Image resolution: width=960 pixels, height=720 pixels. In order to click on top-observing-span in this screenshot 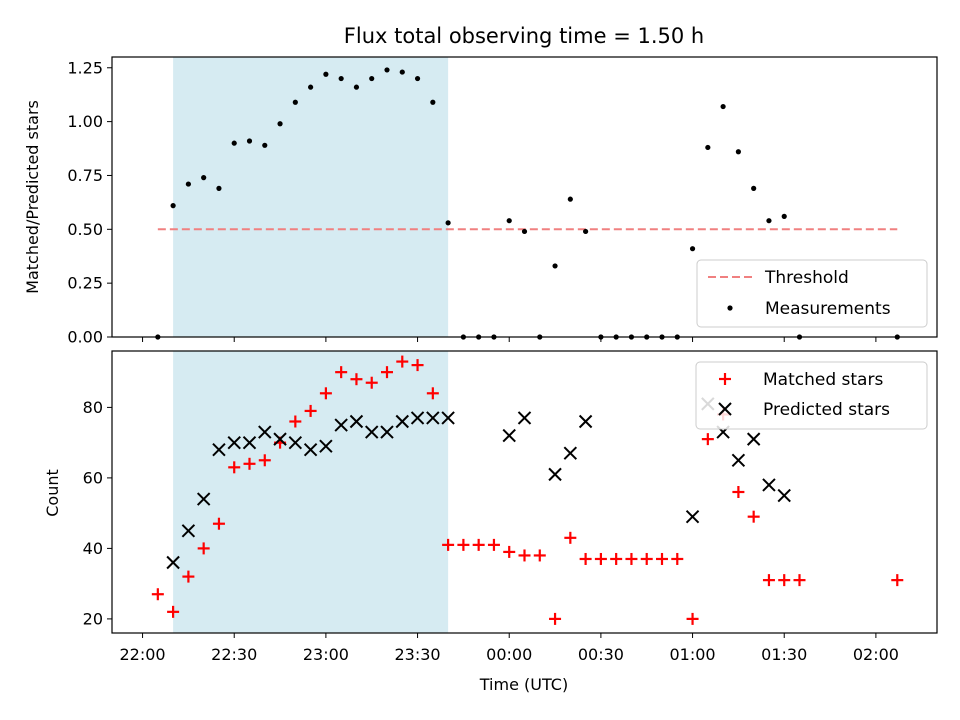, I will do `click(311, 197)`.